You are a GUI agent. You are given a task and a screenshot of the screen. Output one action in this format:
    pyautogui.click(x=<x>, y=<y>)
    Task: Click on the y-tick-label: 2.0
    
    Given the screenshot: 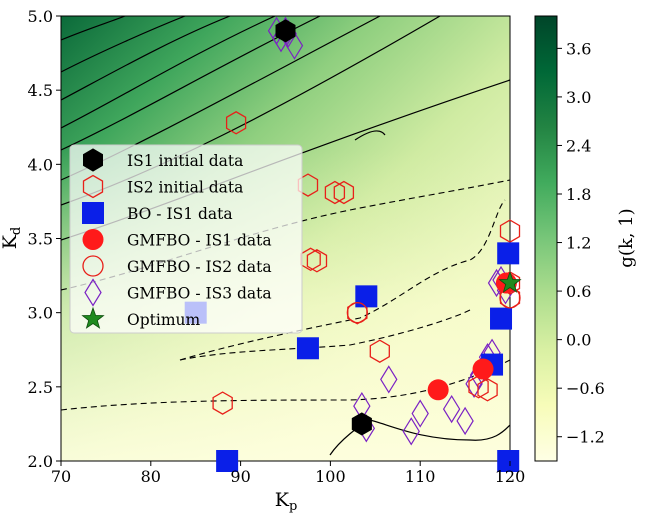 What is the action you would take?
    pyautogui.click(x=40, y=461)
    